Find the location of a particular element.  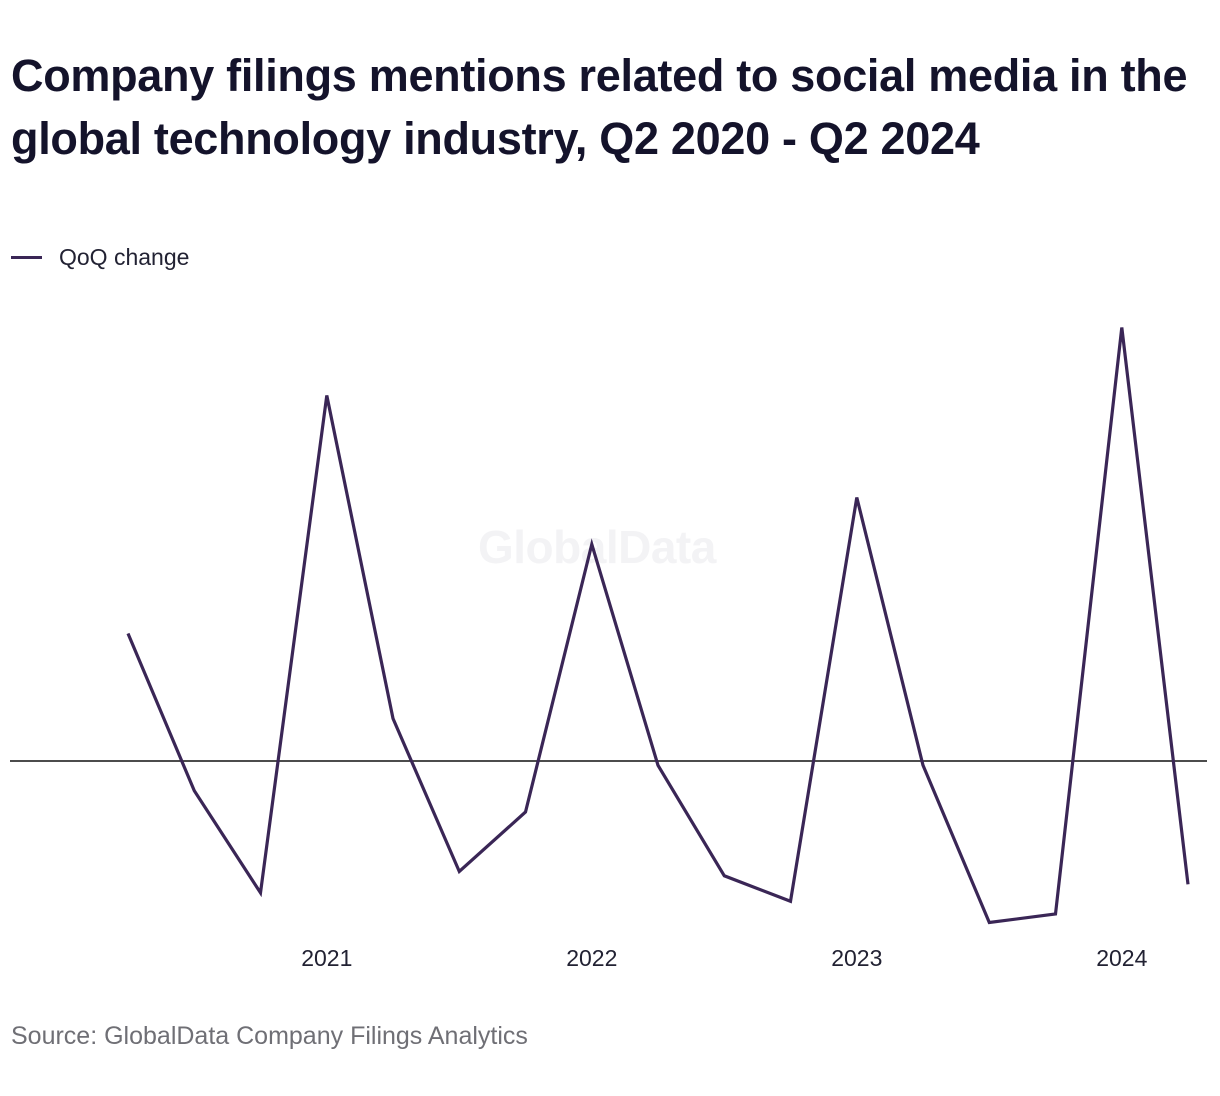

legend-swatch-qoq-change is located at coordinates (26, 257).